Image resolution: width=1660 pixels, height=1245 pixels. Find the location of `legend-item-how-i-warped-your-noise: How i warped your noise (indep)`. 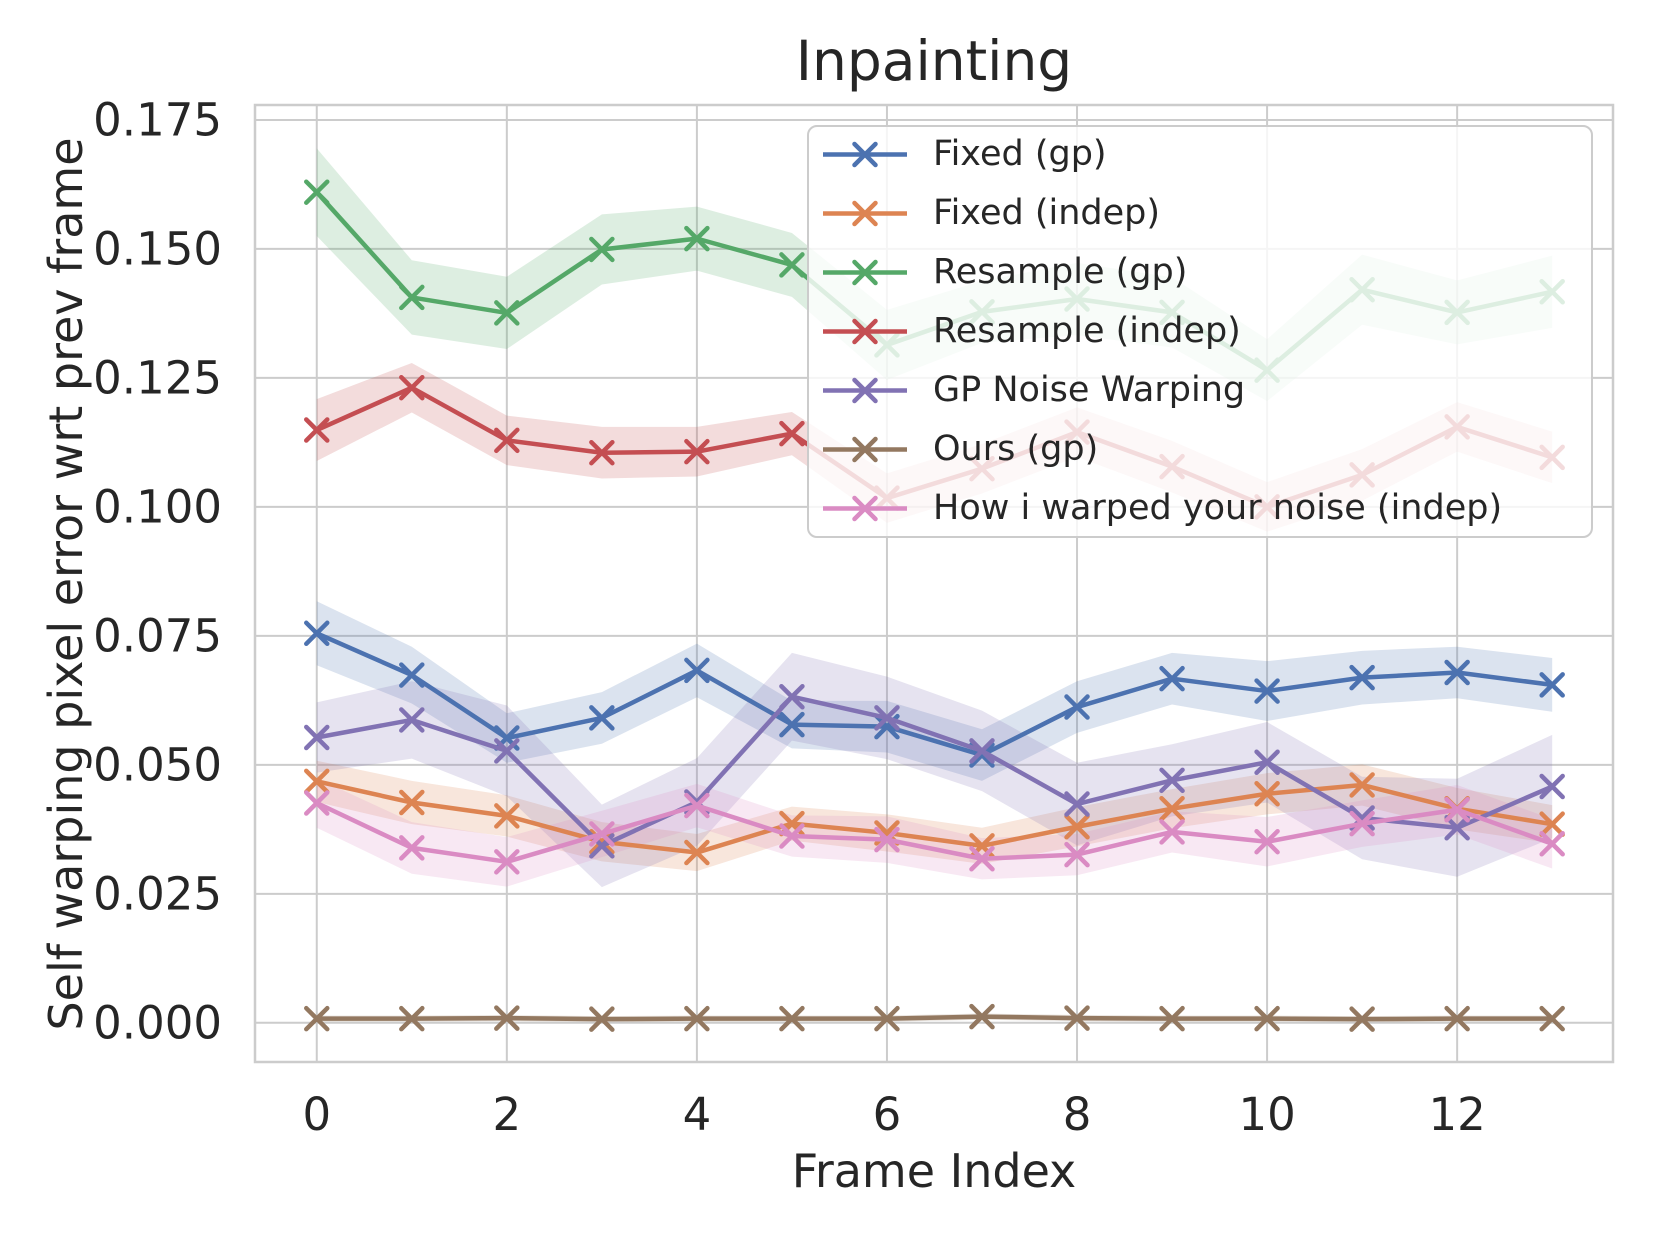

legend-item-how-i-warped-your-noise: How i warped your noise (indep) is located at coordinates (1200, 508).